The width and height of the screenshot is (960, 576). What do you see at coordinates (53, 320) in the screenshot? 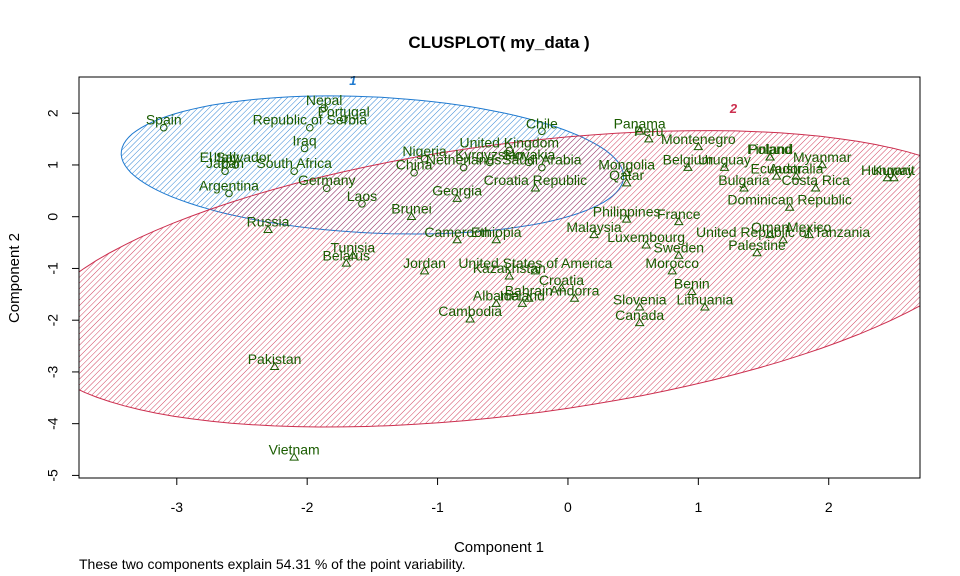
I see `y-tick-label: -2` at bounding box center [53, 320].